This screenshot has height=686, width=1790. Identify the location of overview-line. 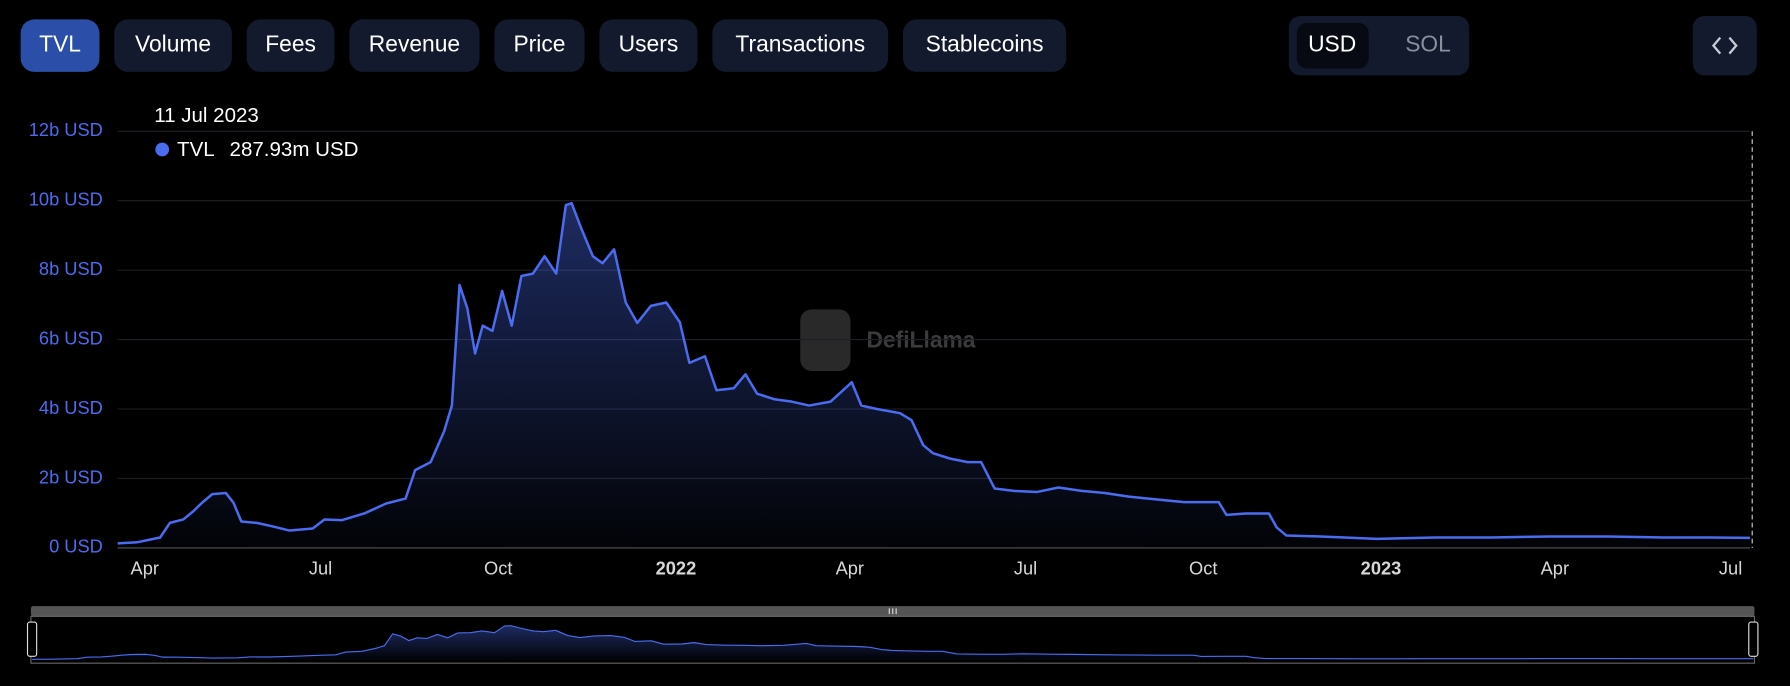
(893, 642).